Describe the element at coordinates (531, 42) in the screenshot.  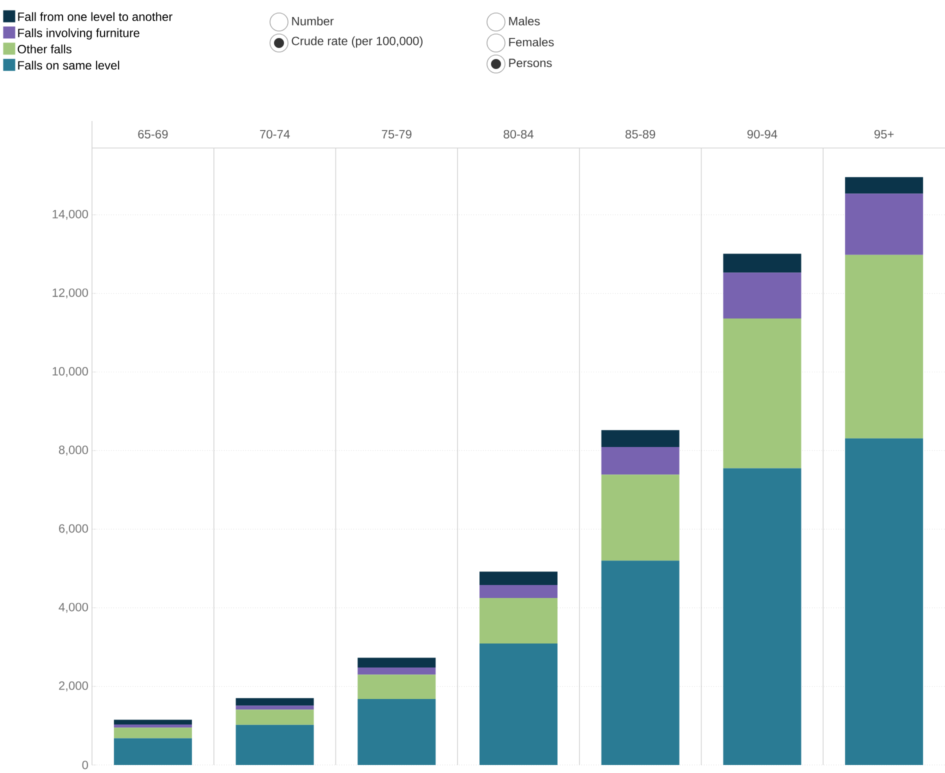
I see `text: Females` at that location.